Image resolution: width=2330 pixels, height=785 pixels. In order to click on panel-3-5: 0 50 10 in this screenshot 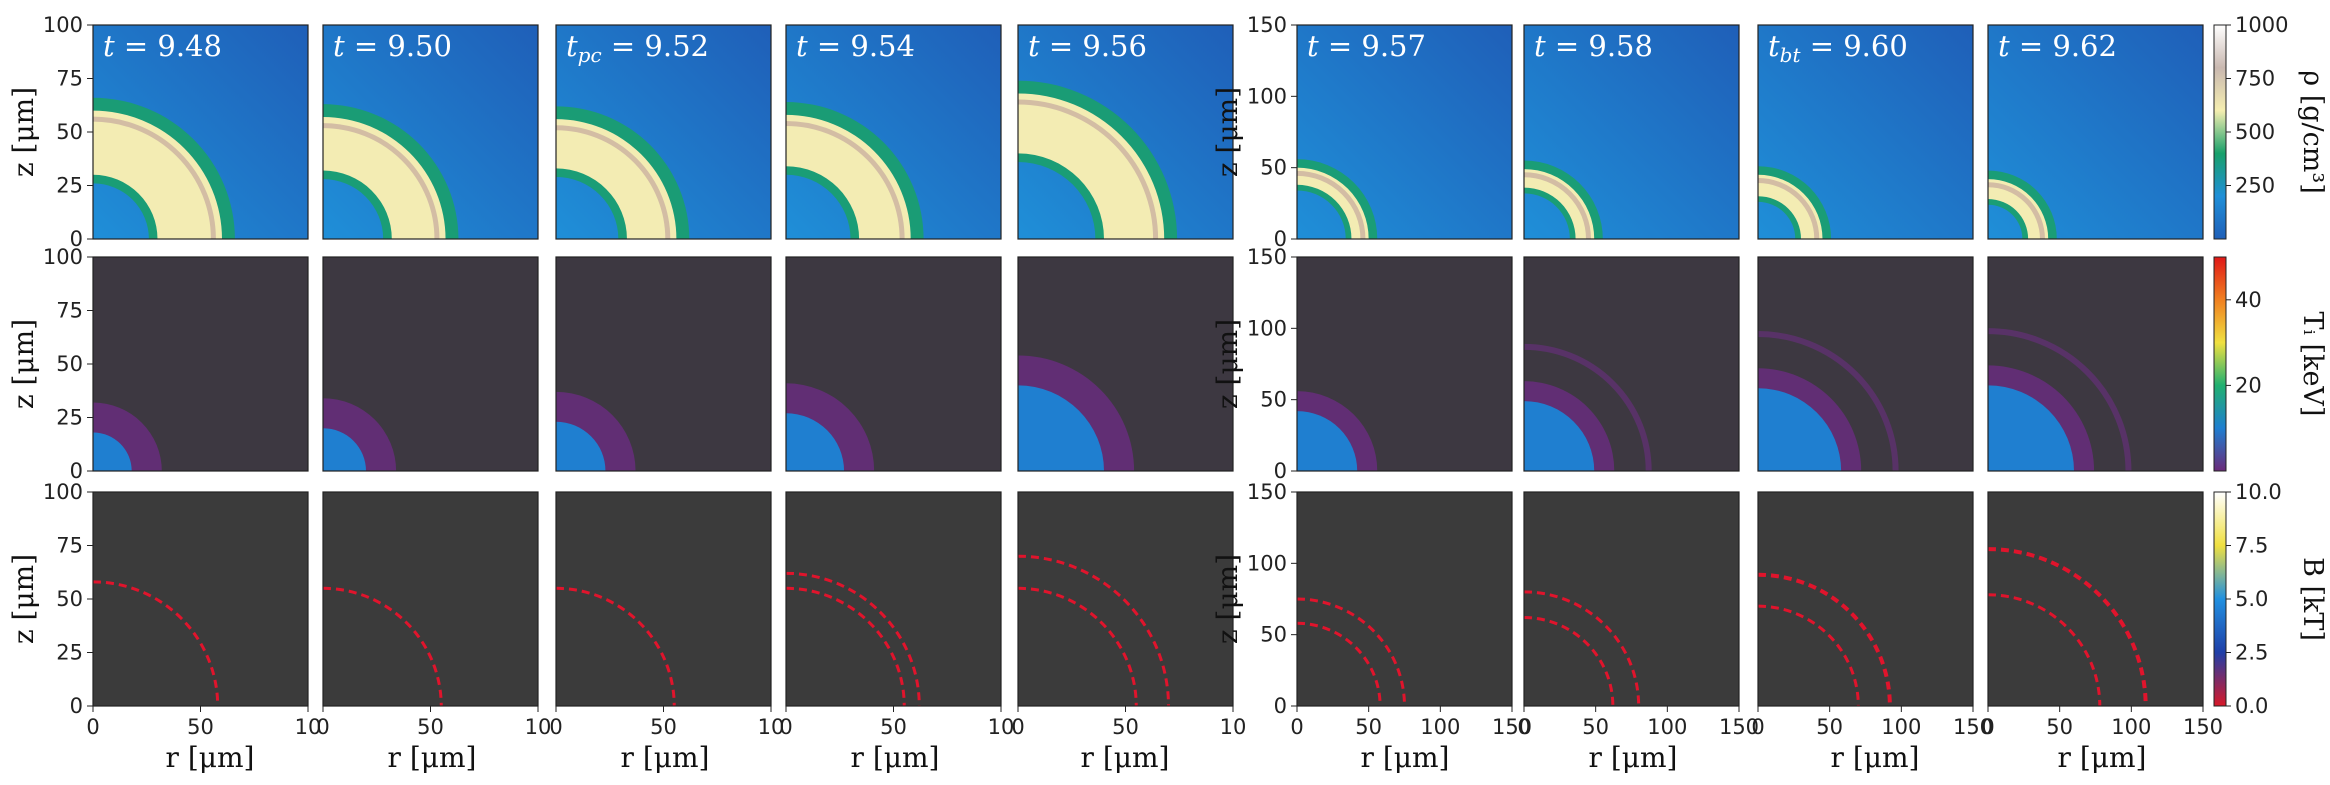, I will do `click(1129, 615)`.